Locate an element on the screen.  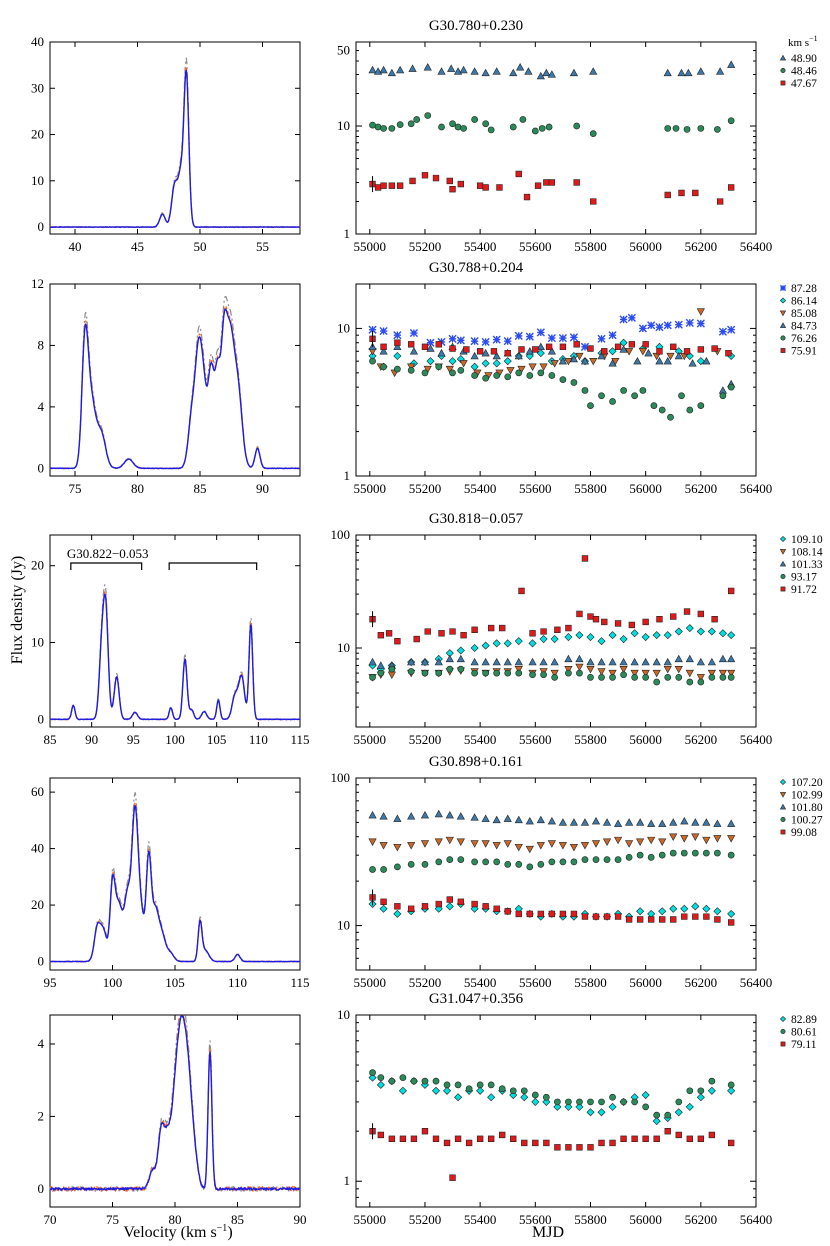
legend-label: 100.27 is located at coordinates (807, 821).